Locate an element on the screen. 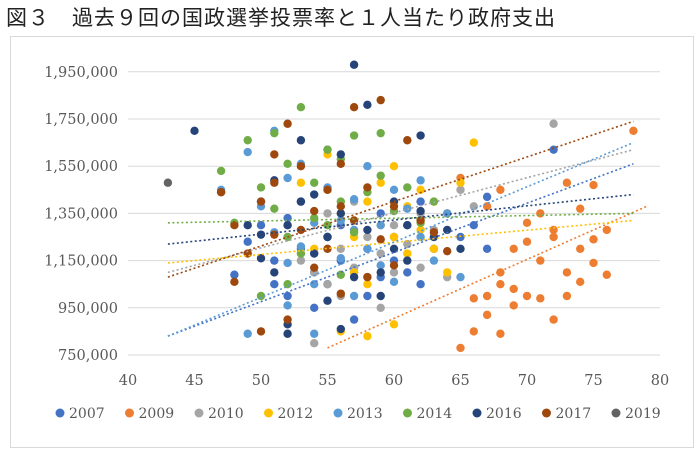  x-tick-label: 70 is located at coordinates (527, 381).